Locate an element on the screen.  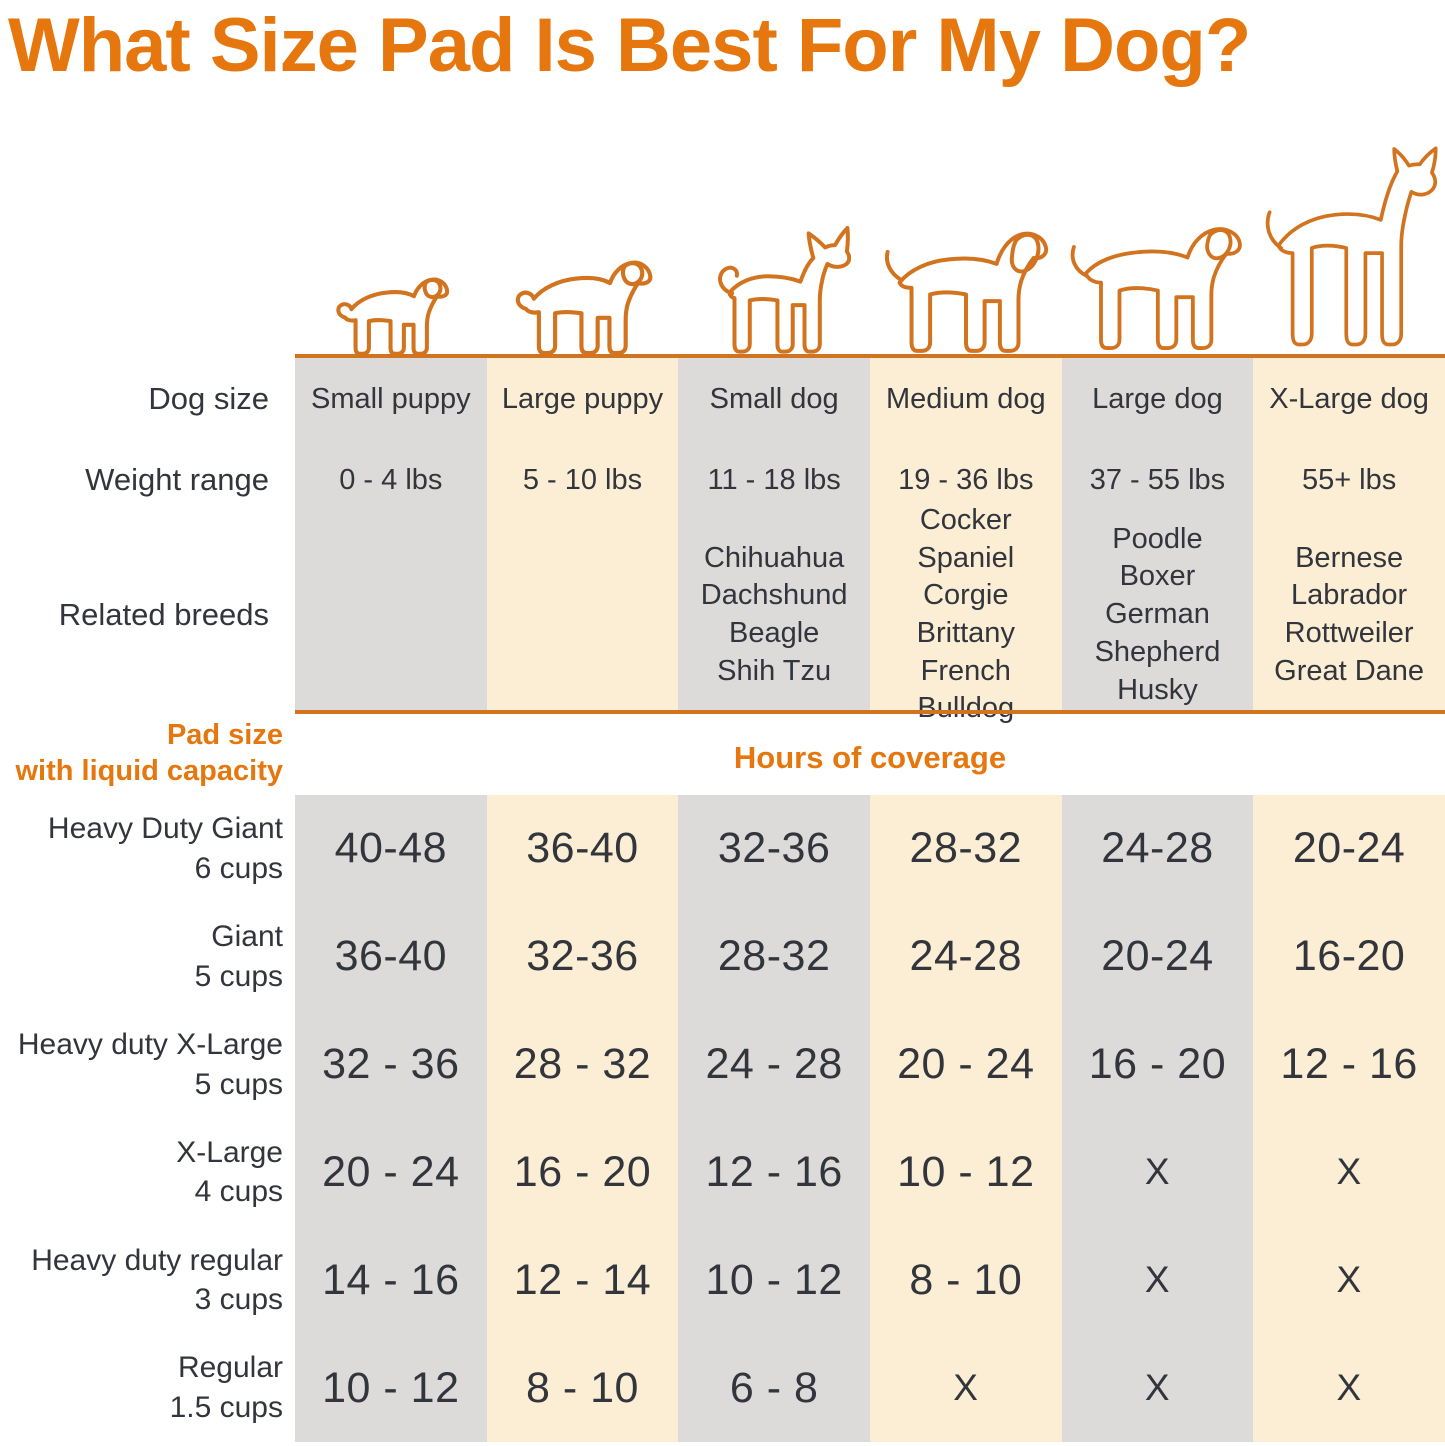
pad-capacity: 3 cups is located at coordinates (238, 1300).